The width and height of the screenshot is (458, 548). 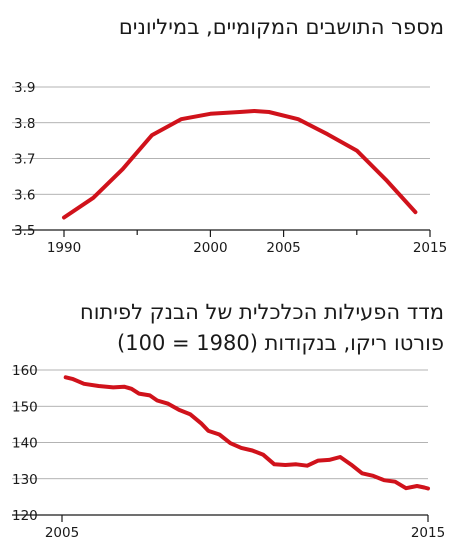 I want to click on y-tick-label: 150, so click(x=25, y=407).